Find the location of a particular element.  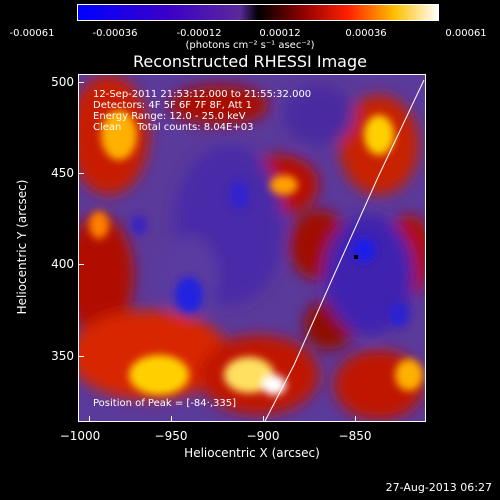

x-tick-label: −900 is located at coordinates (263, 436).